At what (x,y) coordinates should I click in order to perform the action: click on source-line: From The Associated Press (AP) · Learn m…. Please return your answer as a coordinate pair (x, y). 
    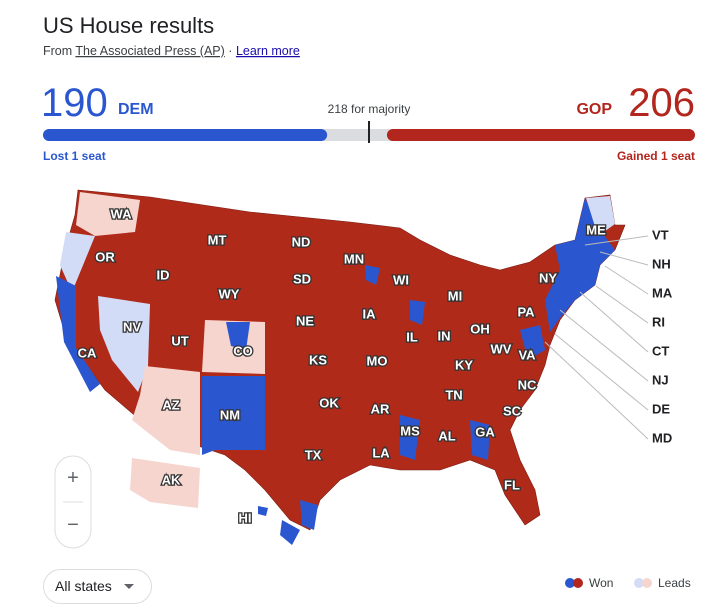
    Looking at the image, I should click on (171, 51).